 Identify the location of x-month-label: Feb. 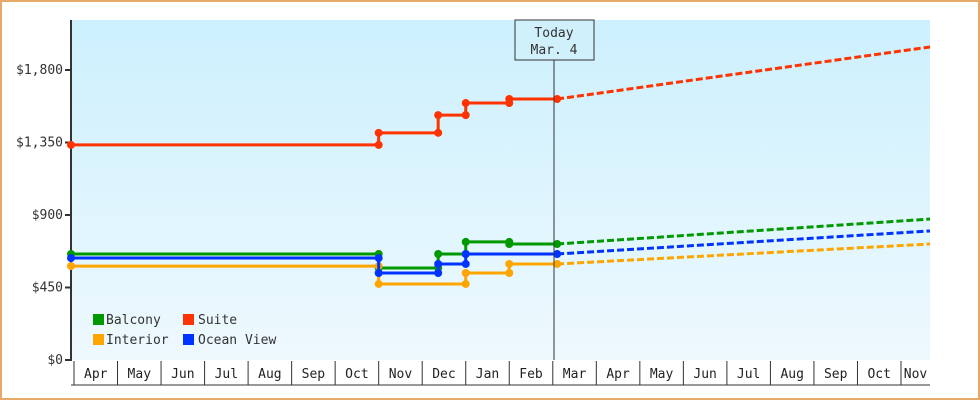
(531, 374).